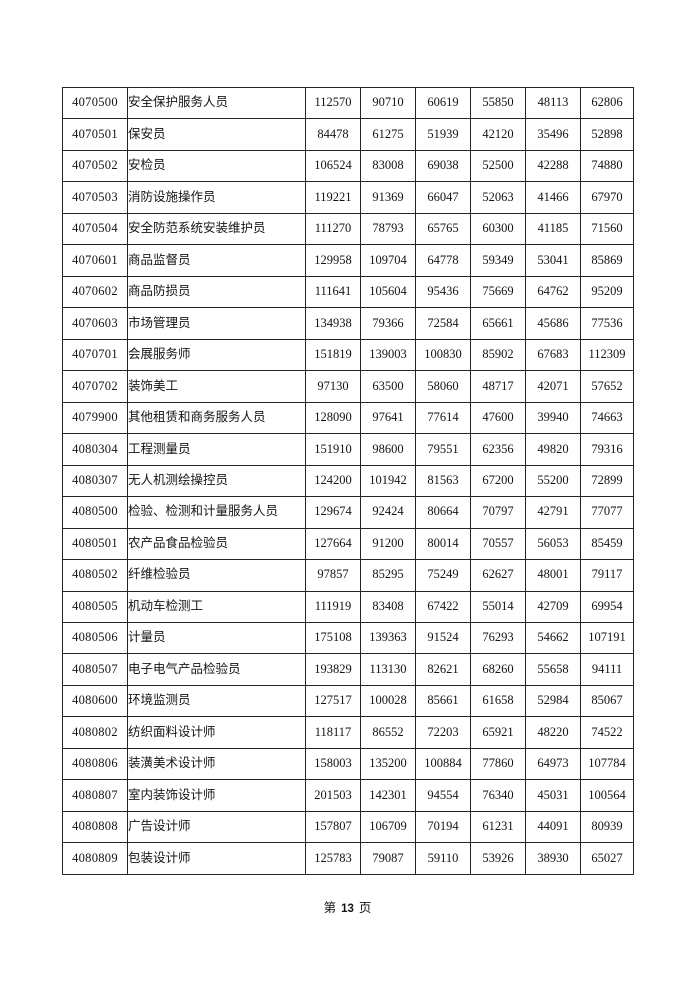 This screenshot has height=982, width=695. I want to click on salary-value-4: 76340, so click(498, 795).